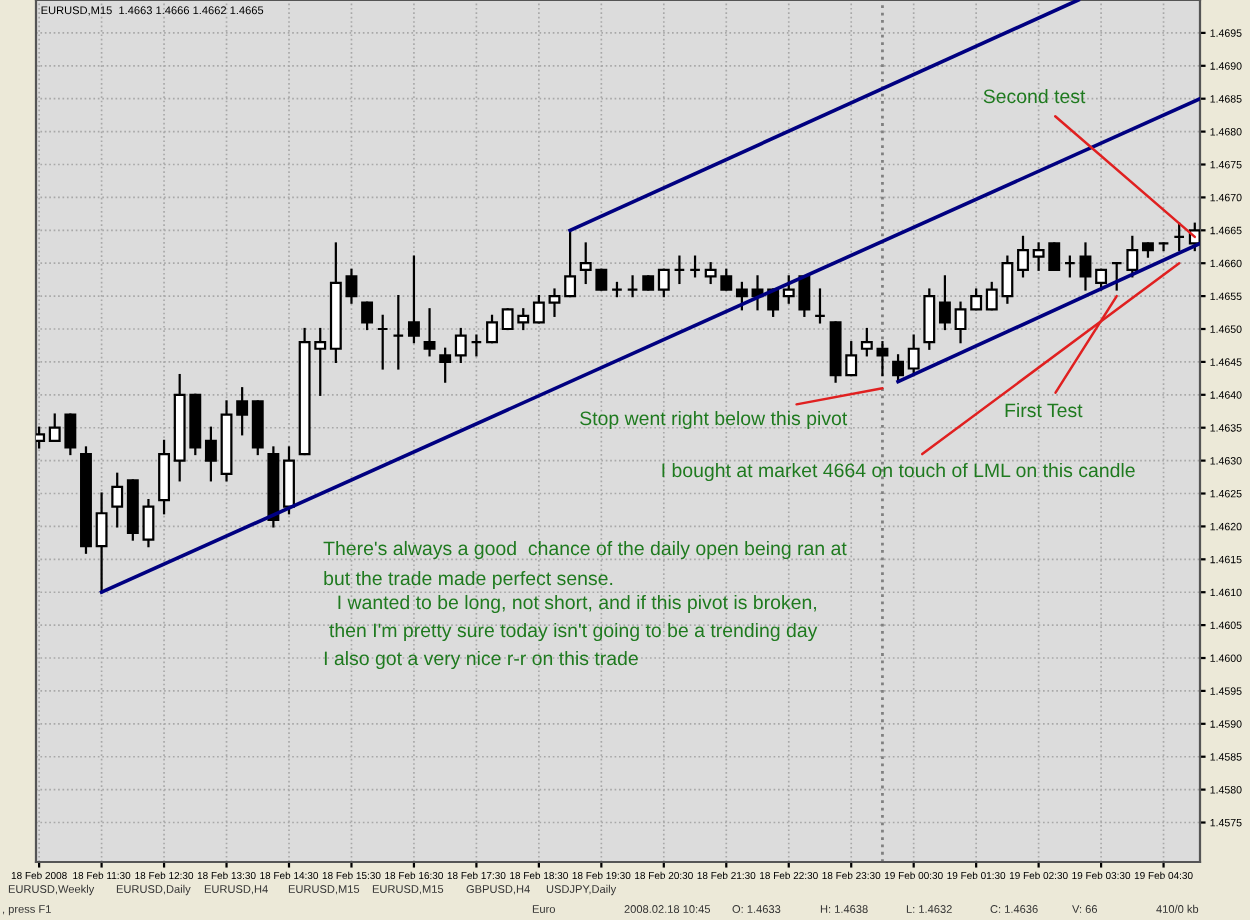 The image size is (1250, 920). What do you see at coordinates (577, 604) in the screenshot?
I see `annotation: I wanted to be long, not short, and if this pivot is broken,` at bounding box center [577, 604].